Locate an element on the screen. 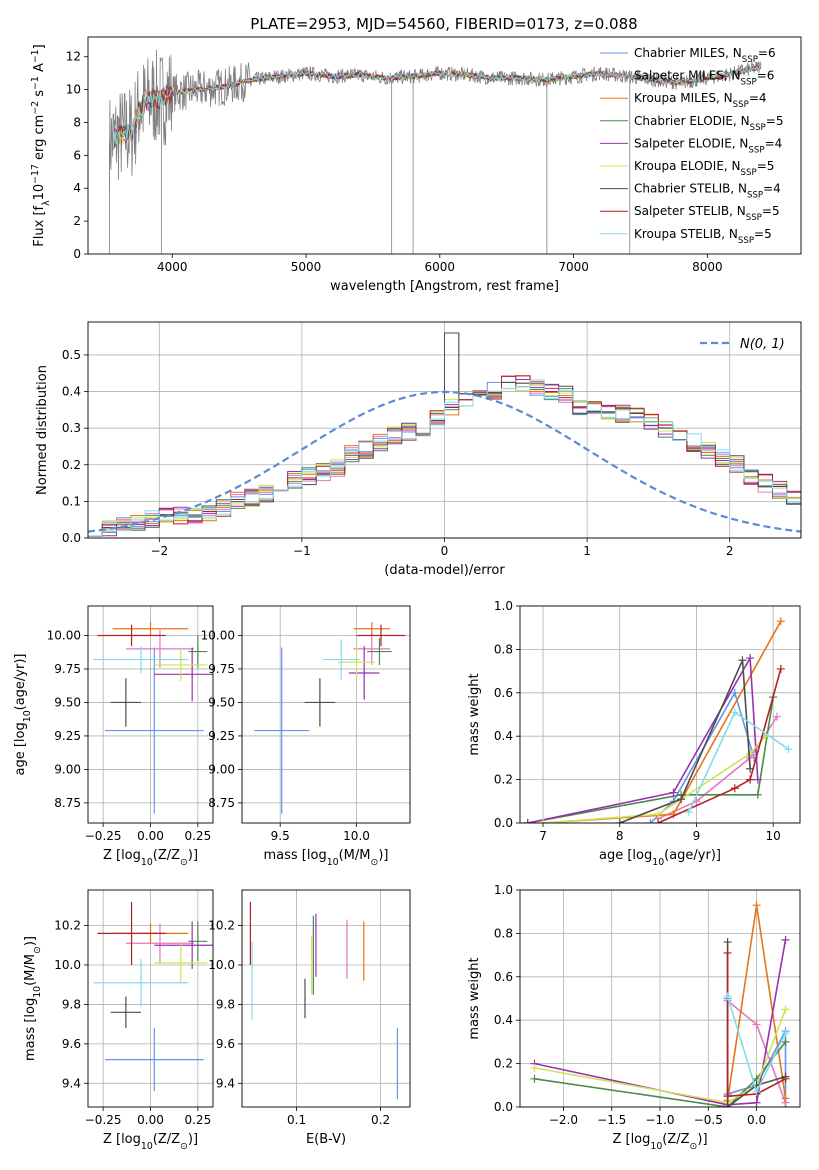 Image resolution: width=819 pixels, height=1170 pixels. spectrum-xlabel: wavelength [Angstrom, rest frame] is located at coordinates (444, 286).